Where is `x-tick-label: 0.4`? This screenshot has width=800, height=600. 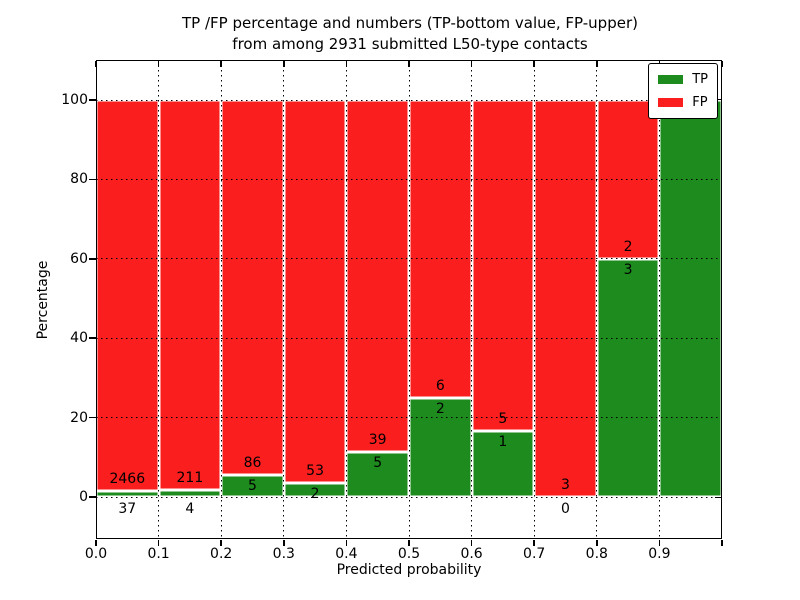 x-tick-label: 0.4 is located at coordinates (346, 554).